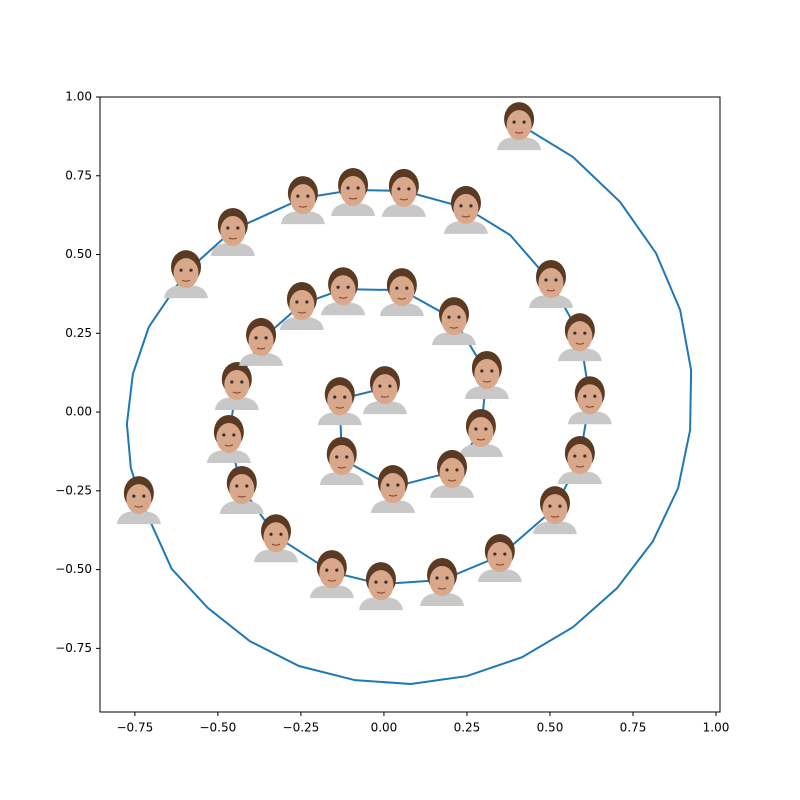 This screenshot has width=800, height=800. Describe the element at coordinates (467, 728) in the screenshot. I see `x-tick-label: 0.25` at that location.